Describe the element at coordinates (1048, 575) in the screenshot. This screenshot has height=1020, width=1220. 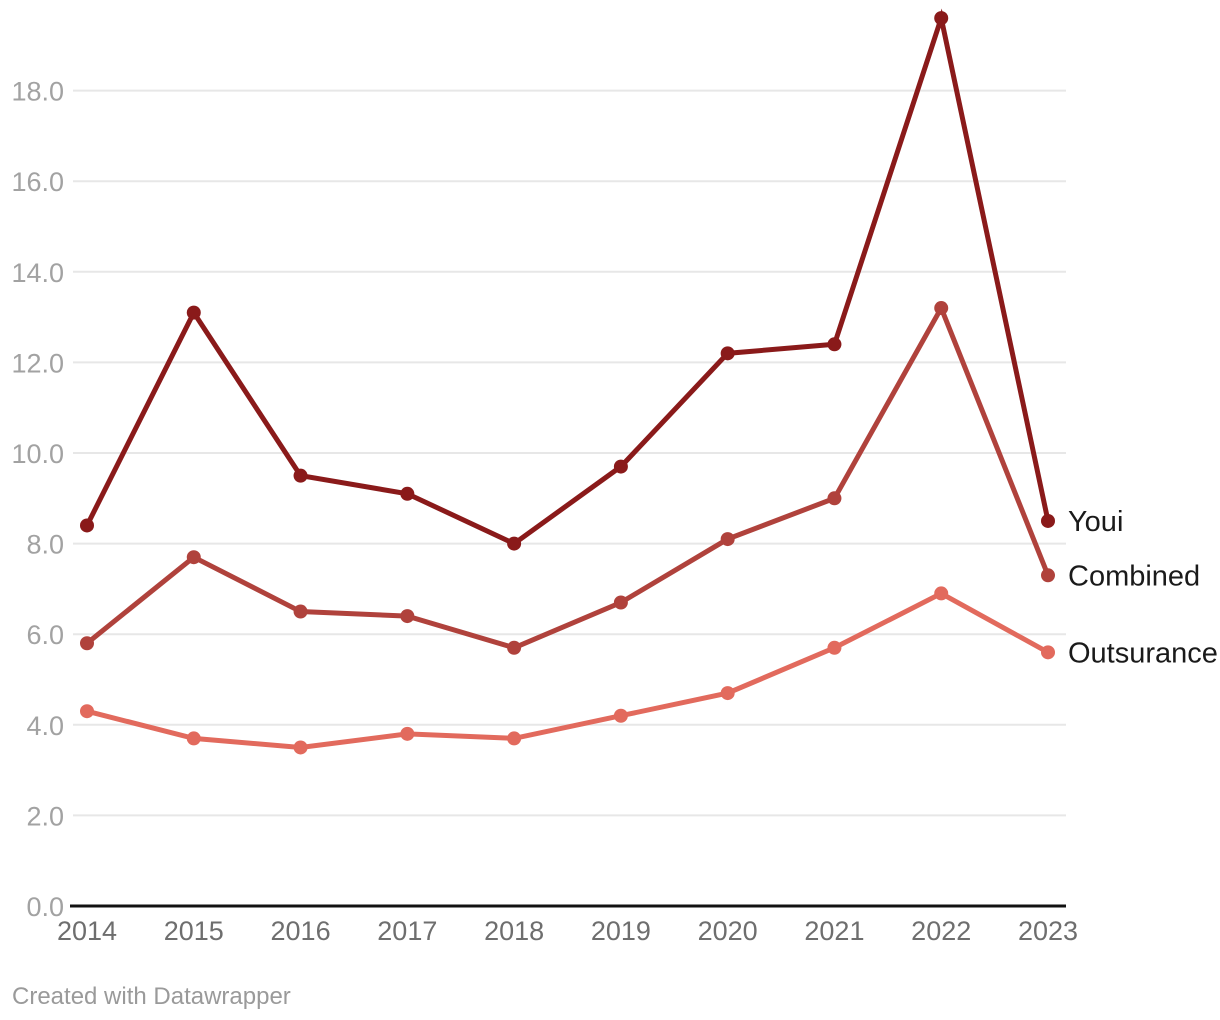
I see `point-combined-2023` at that location.